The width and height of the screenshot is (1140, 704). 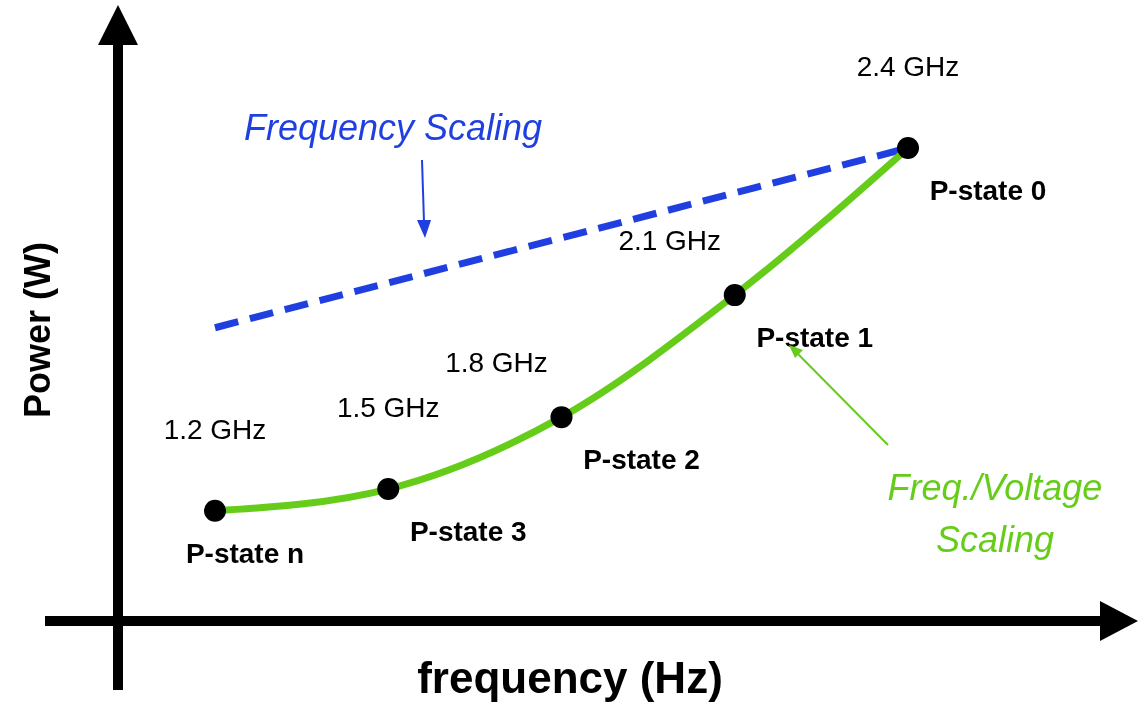 I want to click on y-axis-title: Power (W), so click(x=37, y=330).